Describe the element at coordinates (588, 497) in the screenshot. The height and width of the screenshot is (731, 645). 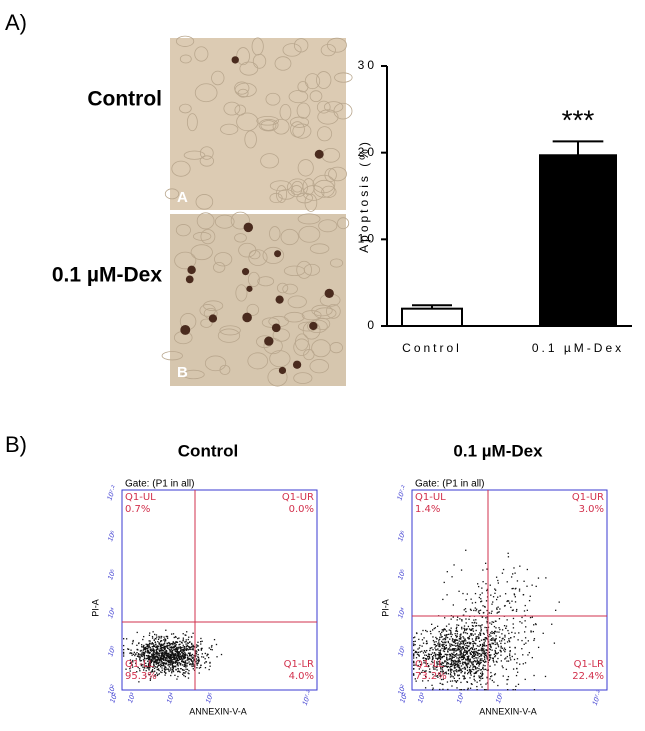
I see `quadrant-name: Q1-UR` at that location.